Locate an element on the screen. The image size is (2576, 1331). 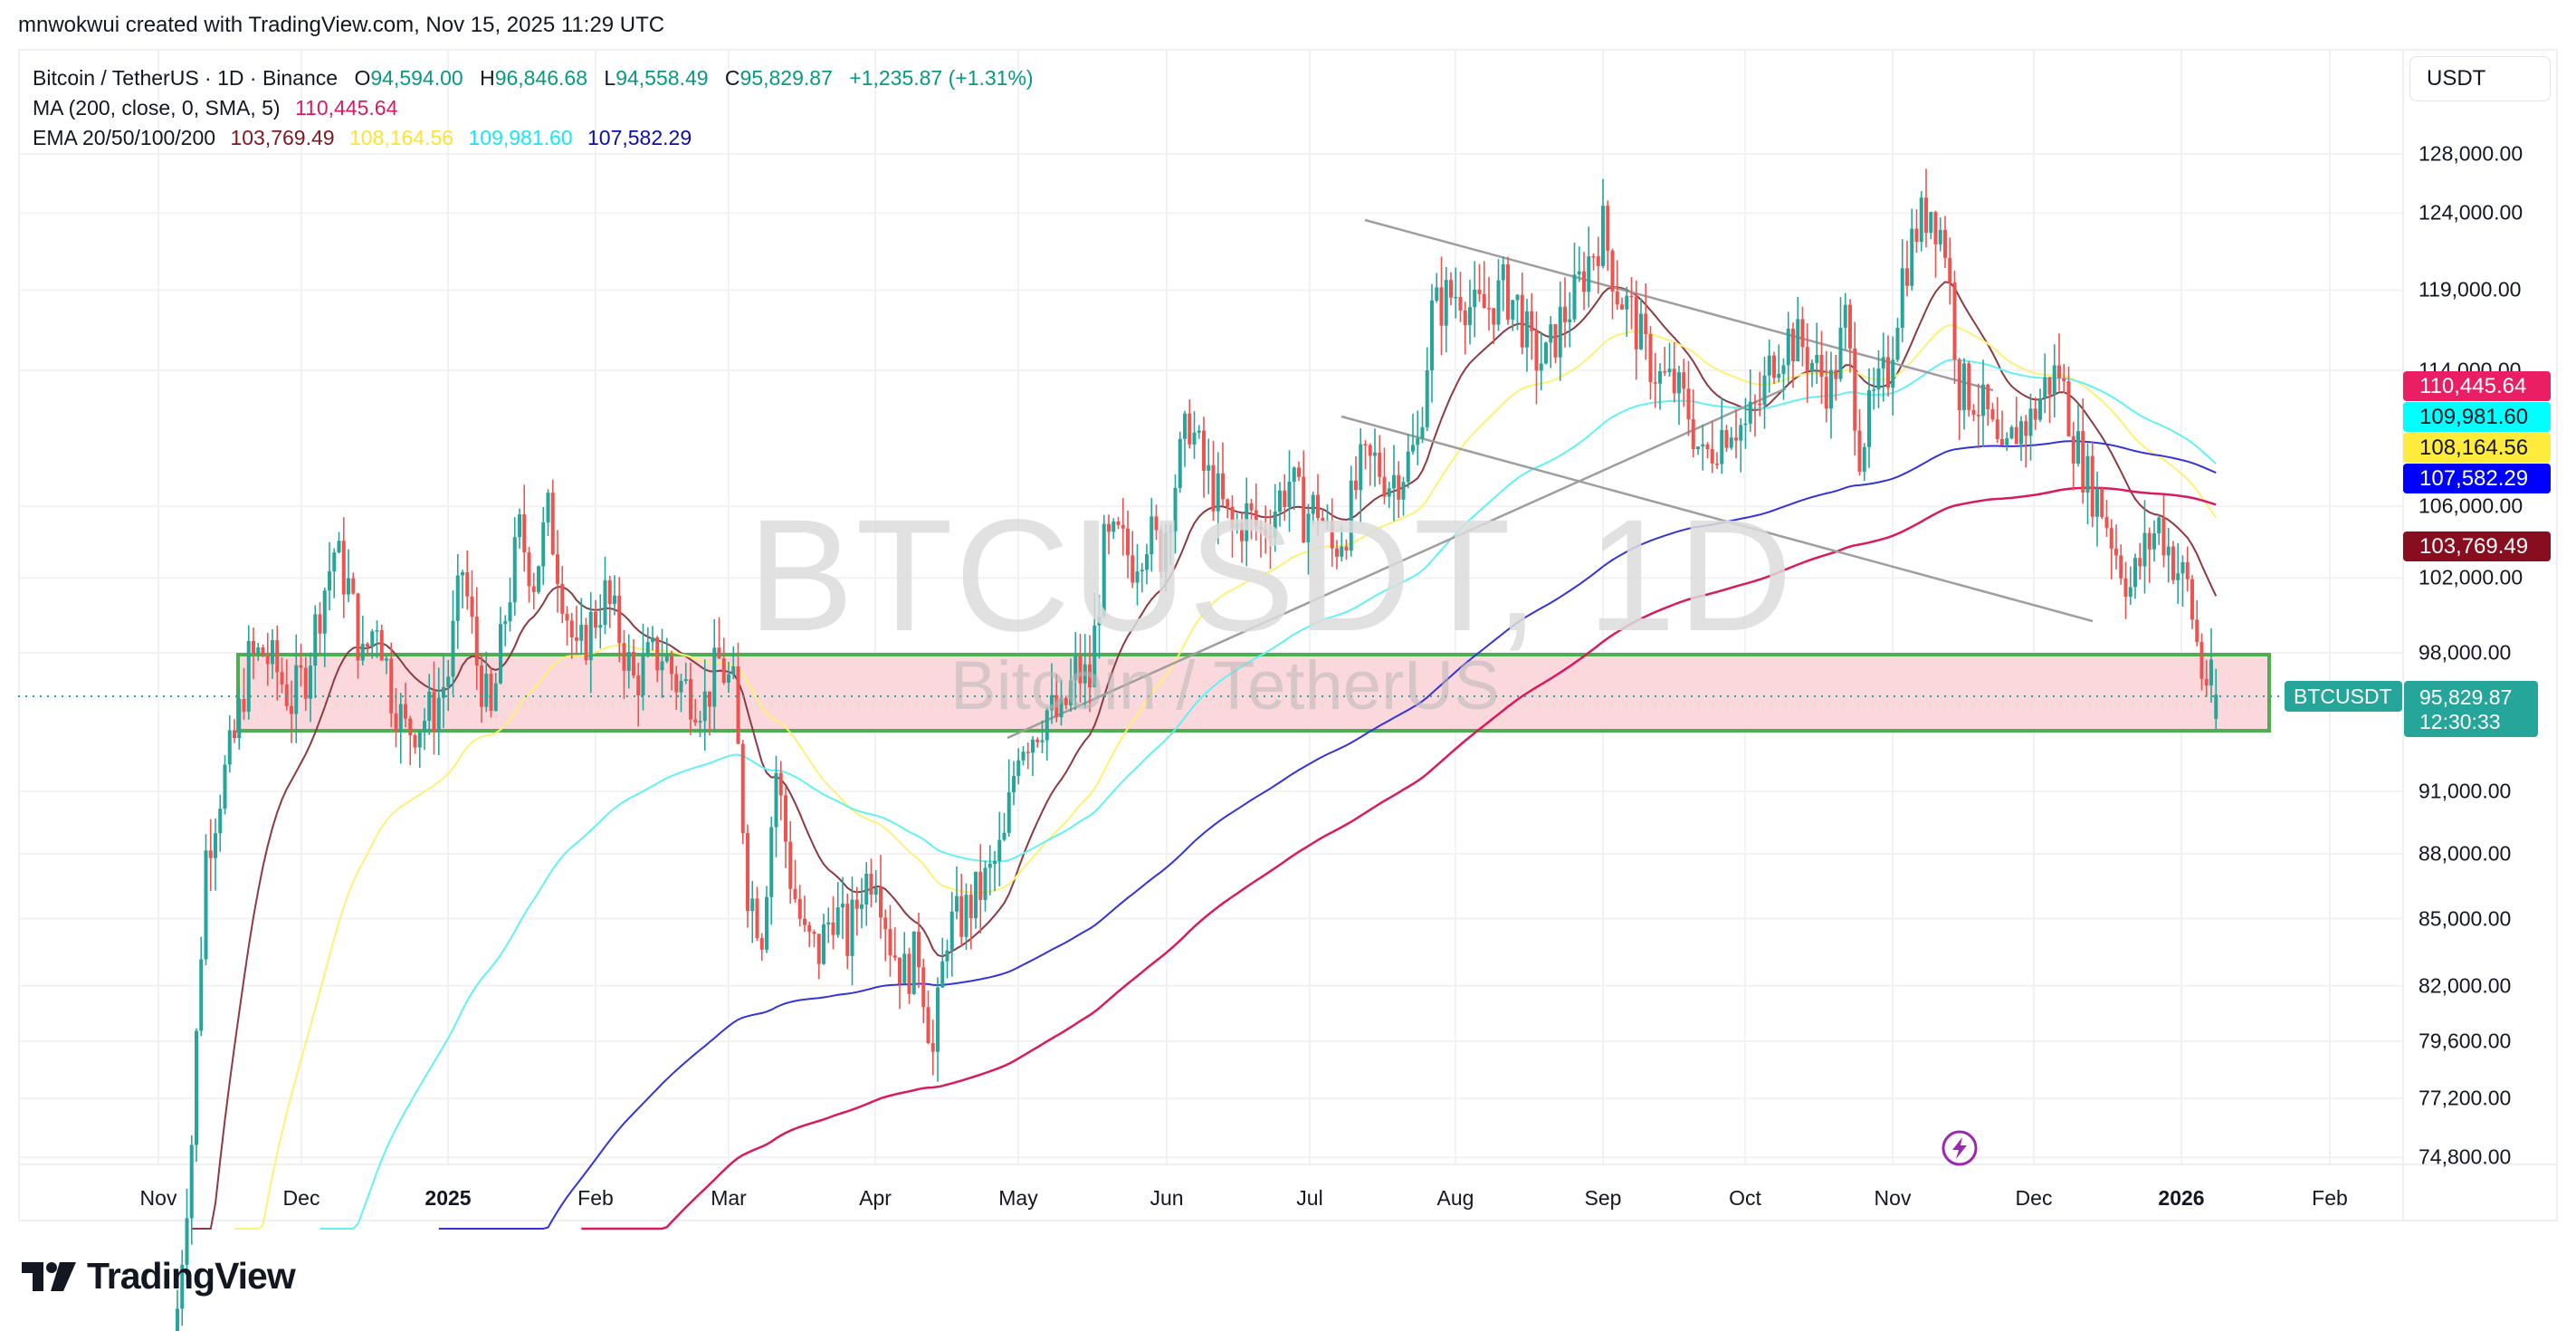
time-tick-label: 2026 is located at coordinates (2181, 1198).